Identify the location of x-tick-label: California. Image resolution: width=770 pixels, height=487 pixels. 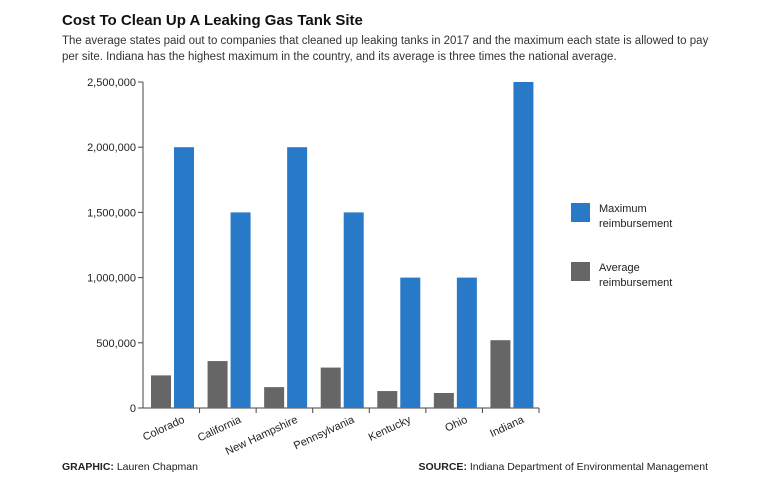
(220, 428).